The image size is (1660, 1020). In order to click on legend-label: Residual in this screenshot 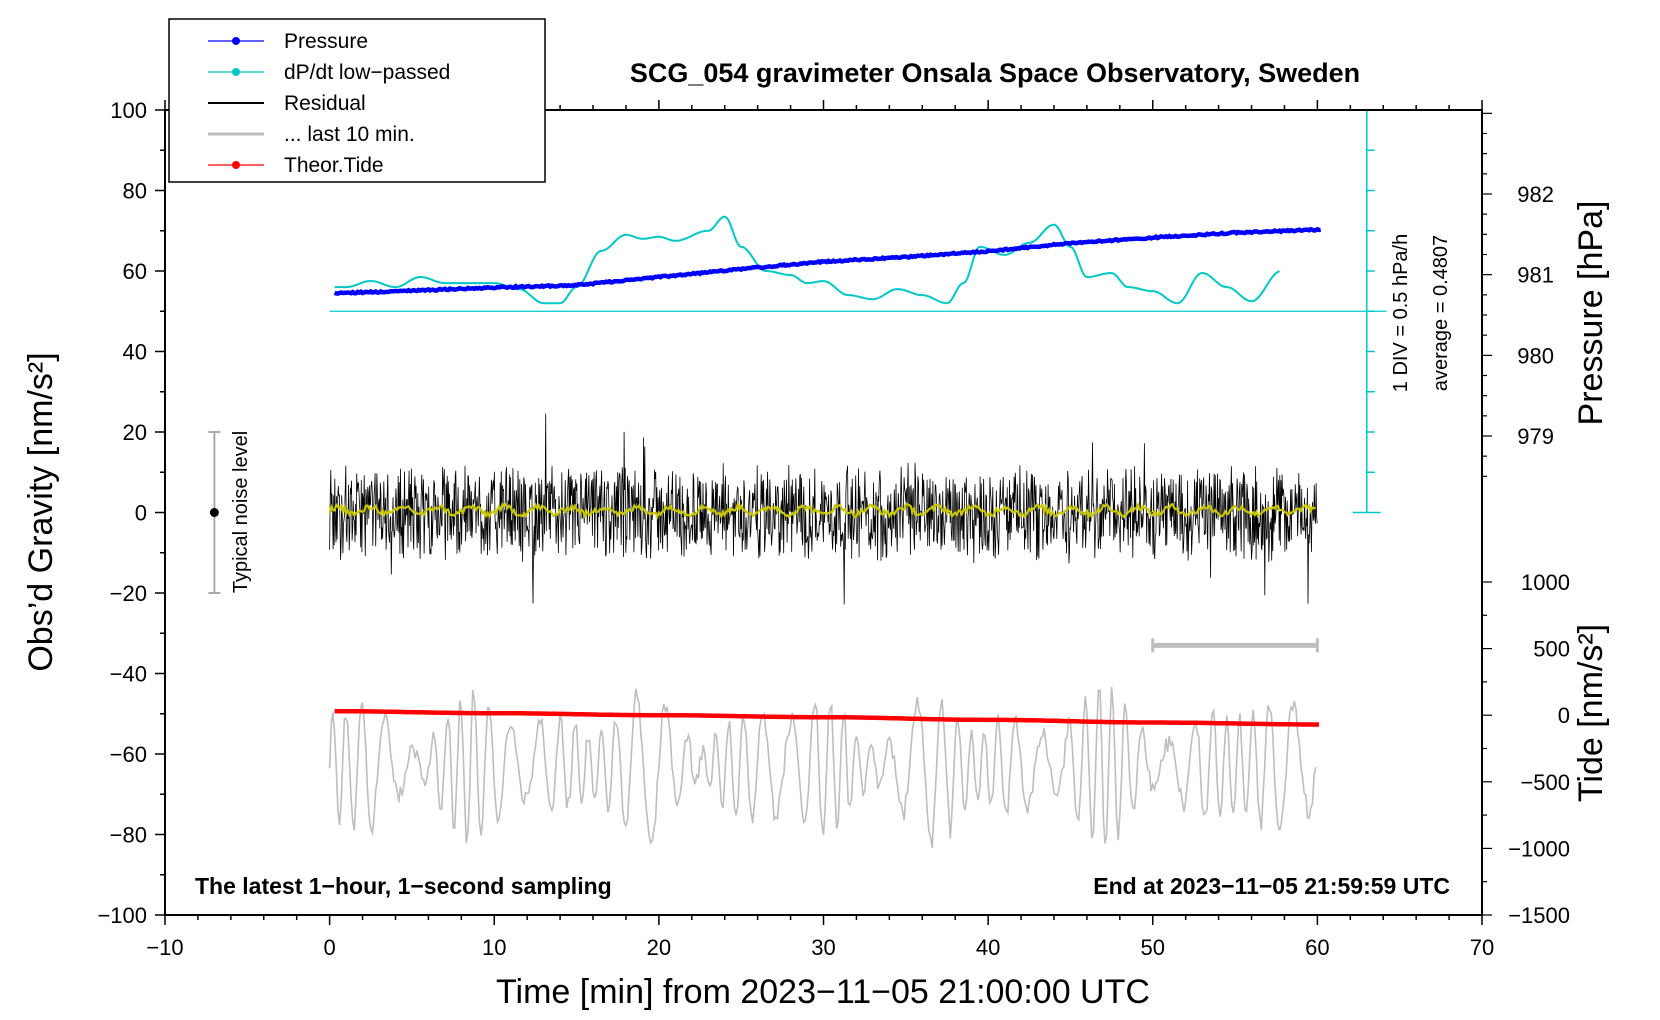, I will do `click(325, 103)`.